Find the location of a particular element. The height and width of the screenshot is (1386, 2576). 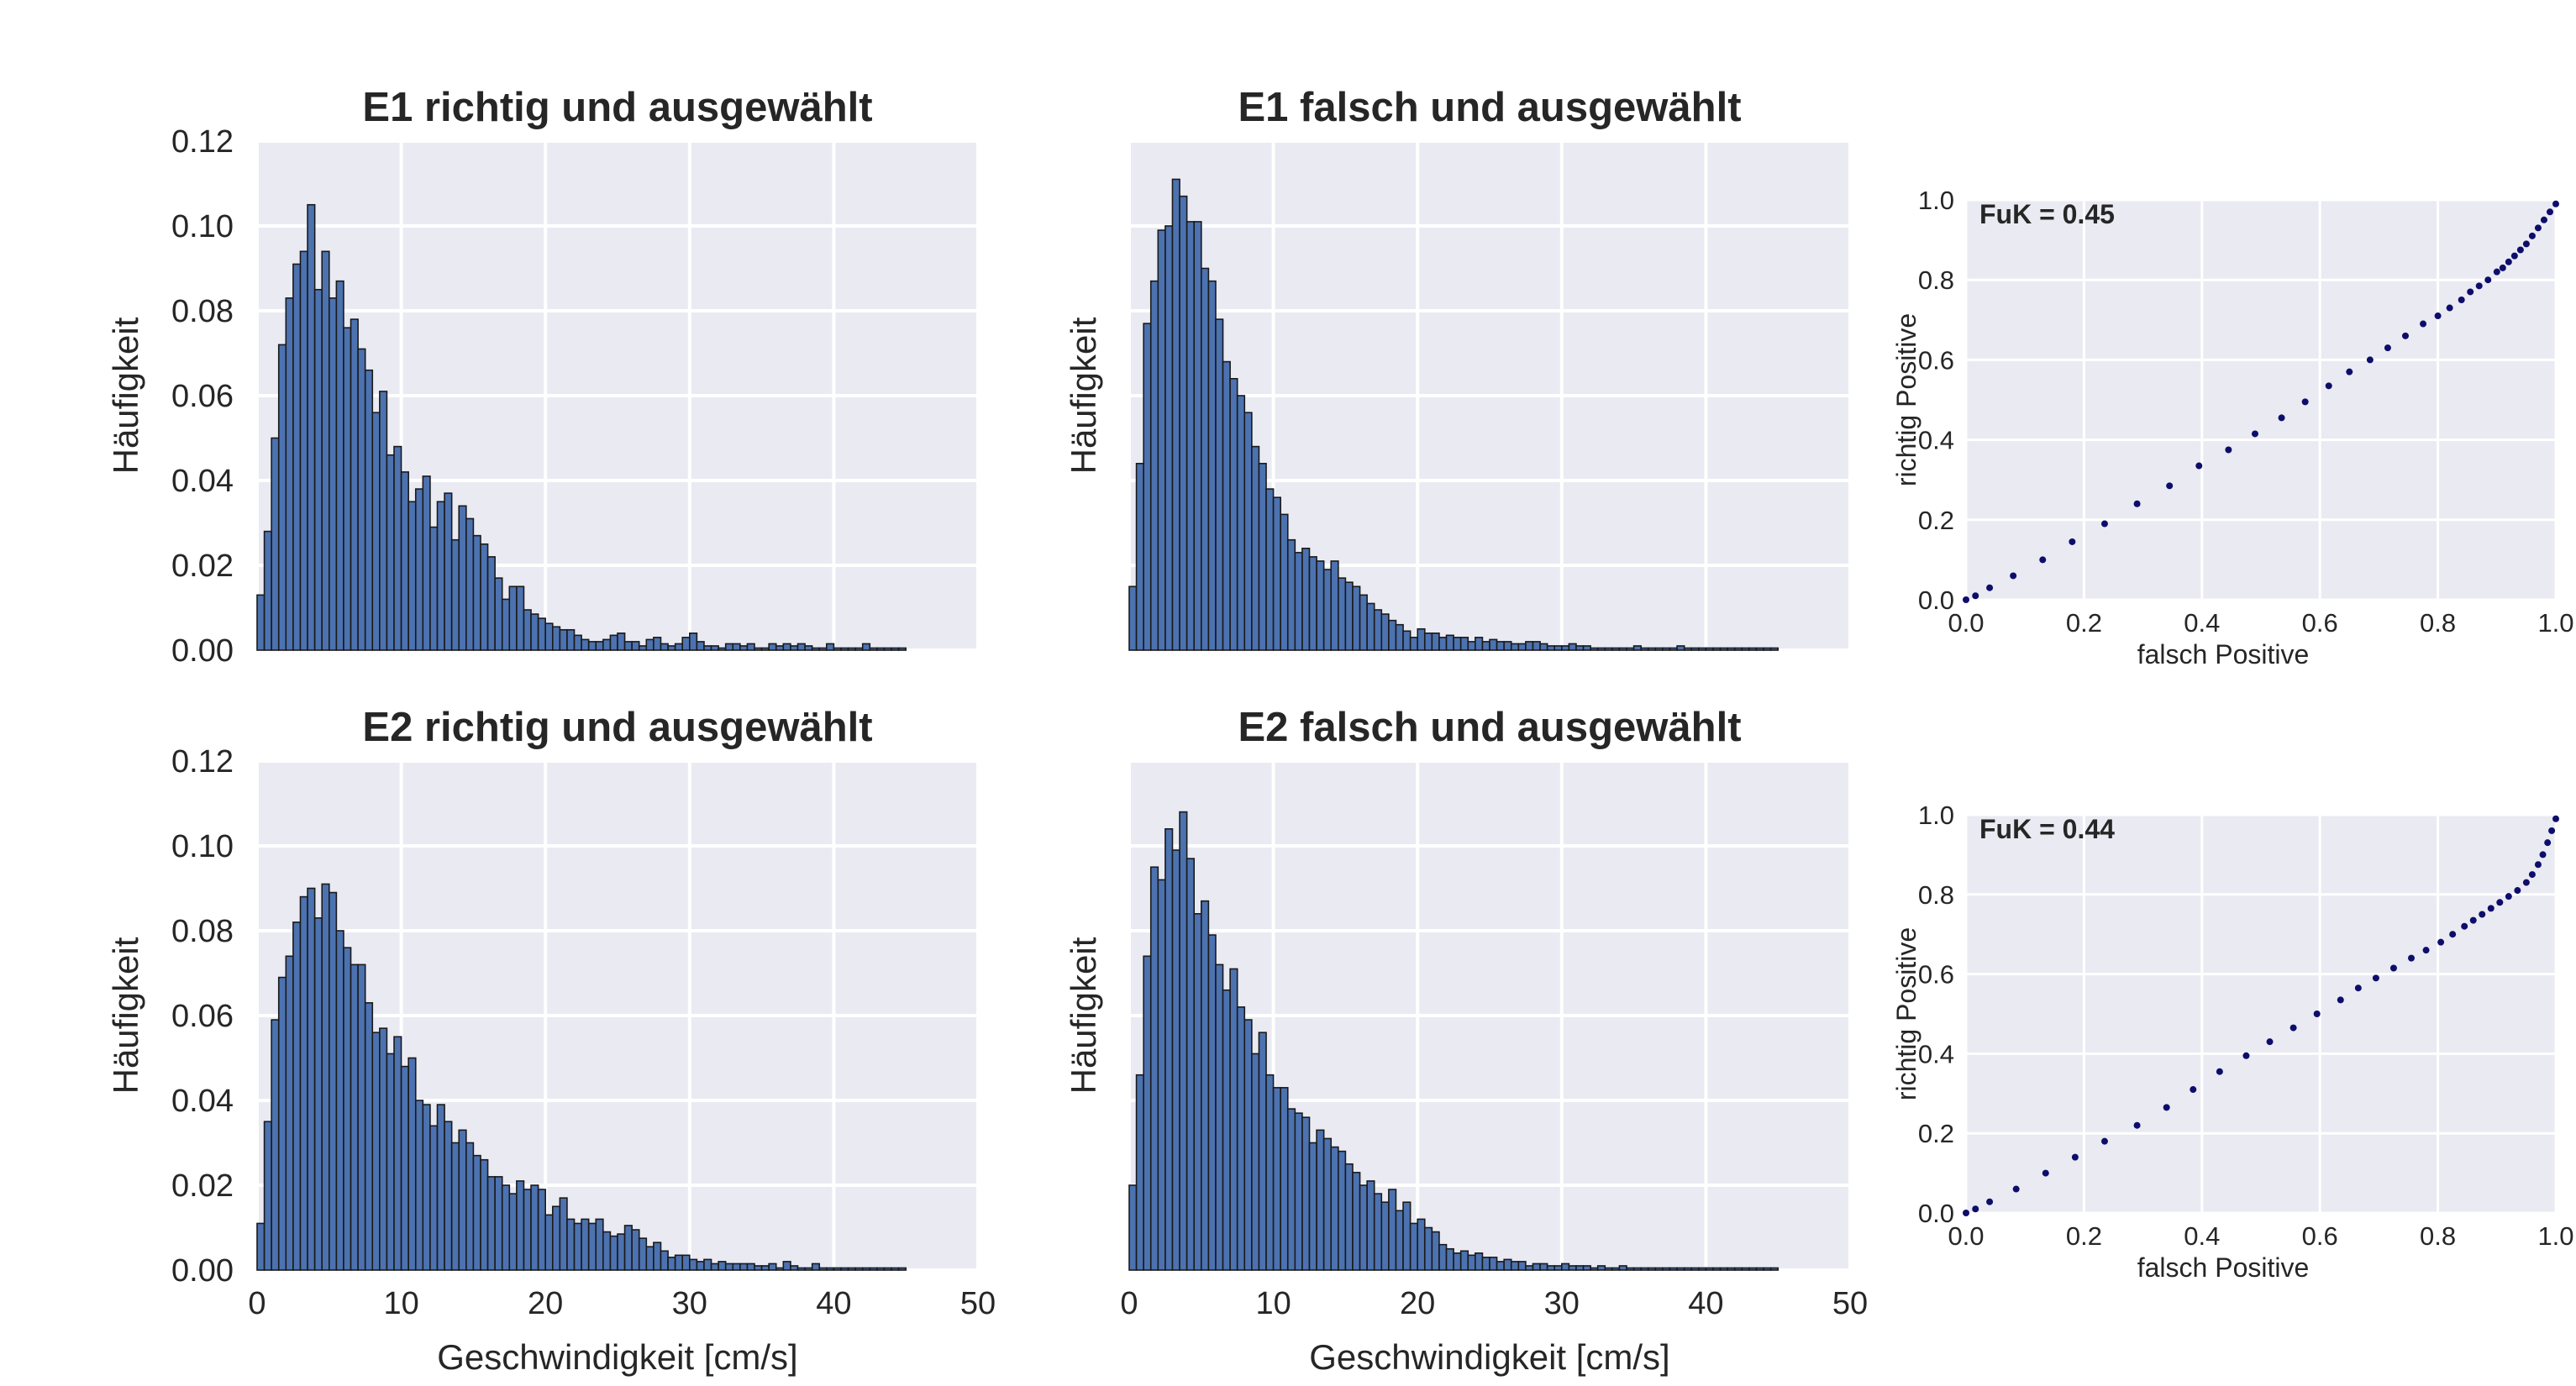

y-axis-label: Häufigkeit is located at coordinates (1083, 395).